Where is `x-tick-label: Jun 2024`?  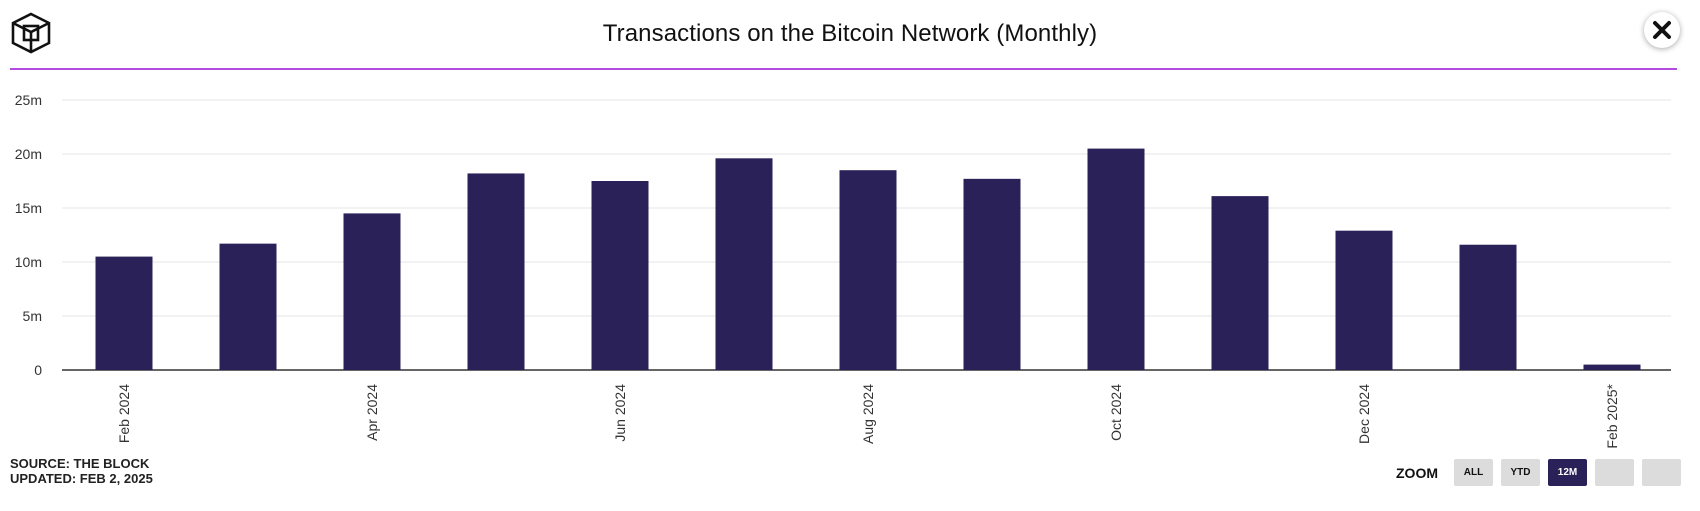 x-tick-label: Jun 2024 is located at coordinates (620, 413).